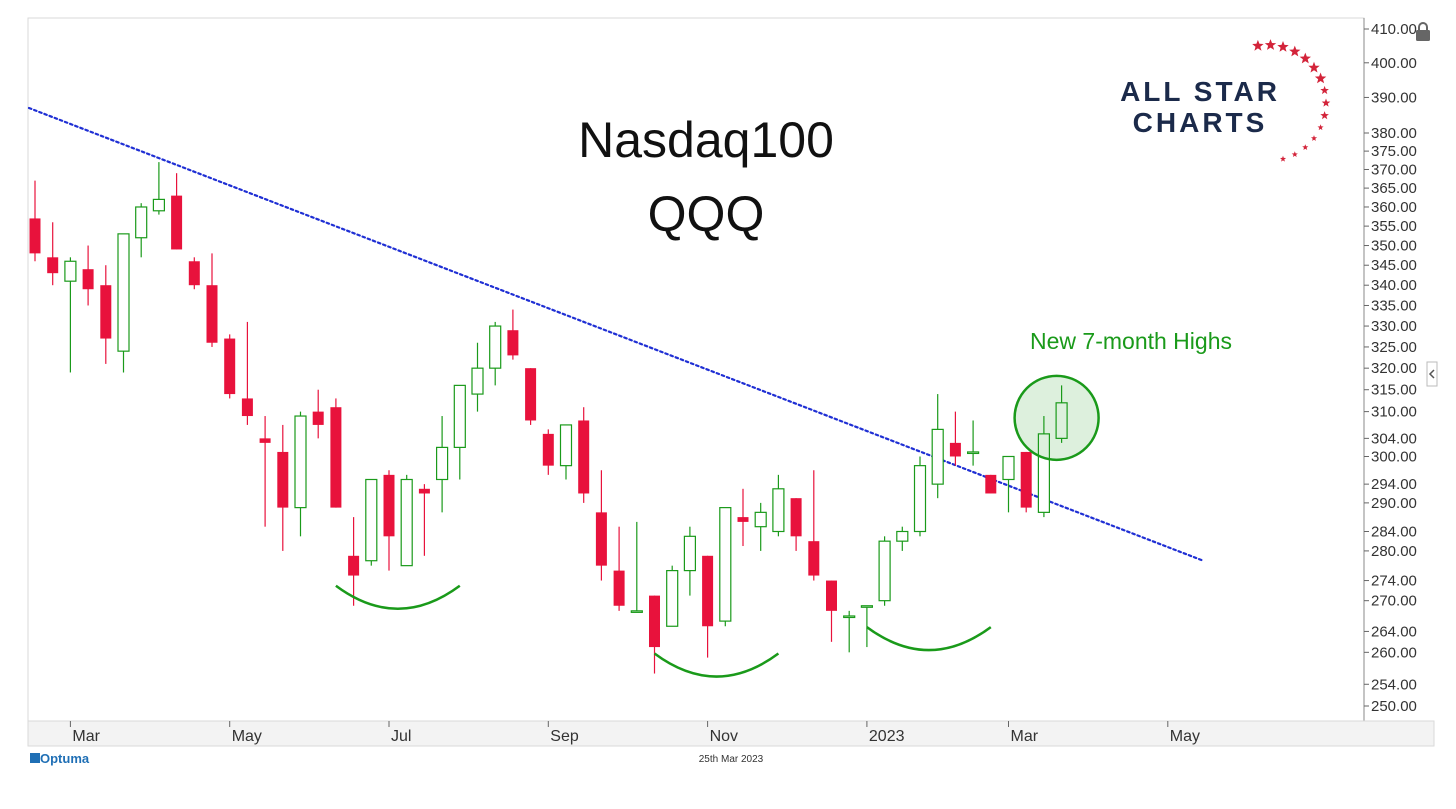  What do you see at coordinates (1394, 412) in the screenshot?
I see `y-tick-label: 310.00` at bounding box center [1394, 412].